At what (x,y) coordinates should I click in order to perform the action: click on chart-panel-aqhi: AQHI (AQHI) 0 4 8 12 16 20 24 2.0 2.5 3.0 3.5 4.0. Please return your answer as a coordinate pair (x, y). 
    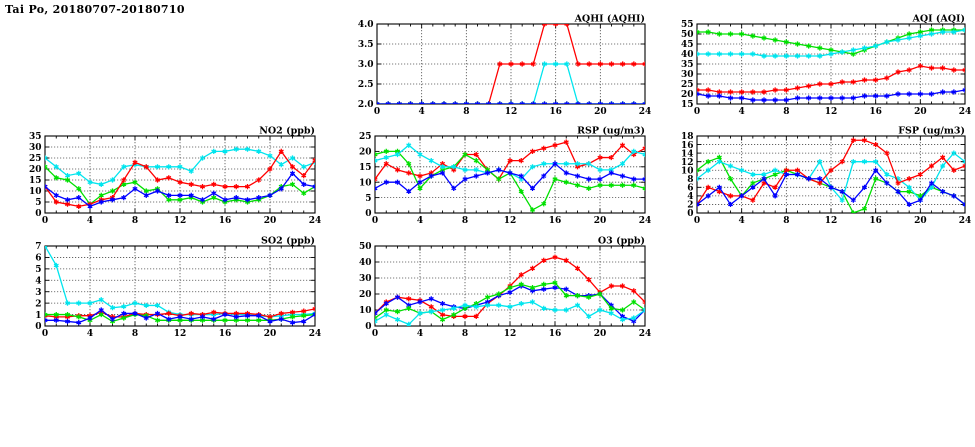
    Looking at the image, I should click on (495, 67).